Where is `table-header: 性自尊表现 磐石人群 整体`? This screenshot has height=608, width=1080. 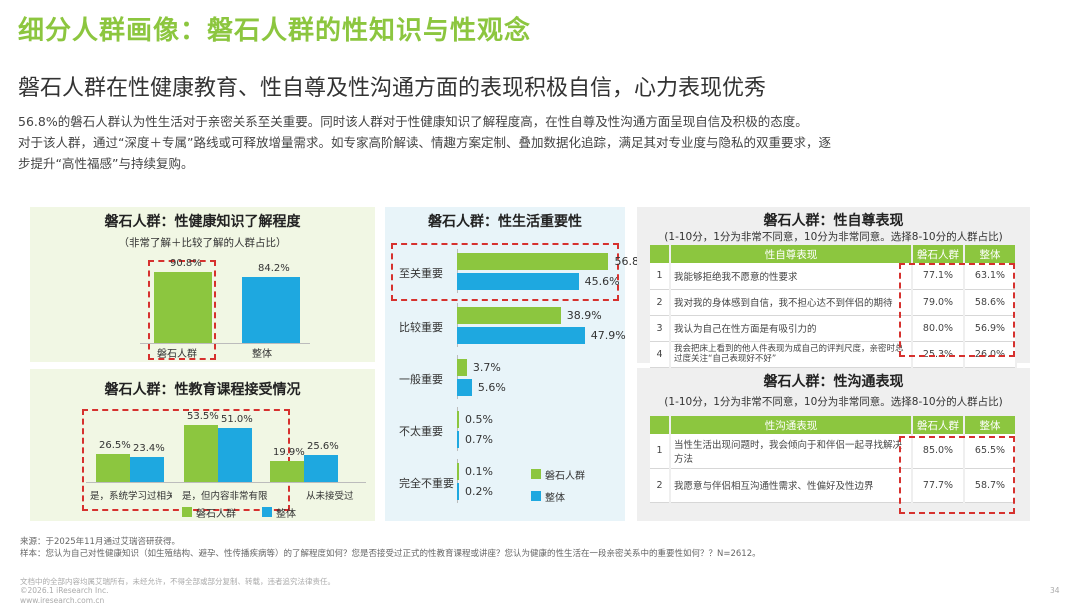
table-header: 性自尊表现 磐石人群 整体 is located at coordinates (833, 254).